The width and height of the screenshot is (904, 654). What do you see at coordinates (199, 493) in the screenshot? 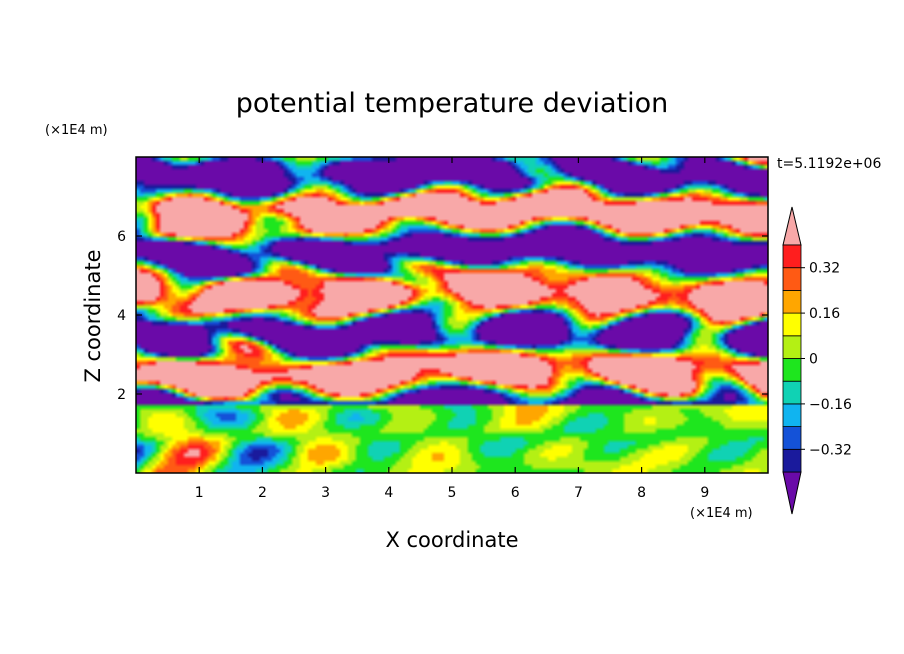
I see `x-tick-label: 1` at bounding box center [199, 493].